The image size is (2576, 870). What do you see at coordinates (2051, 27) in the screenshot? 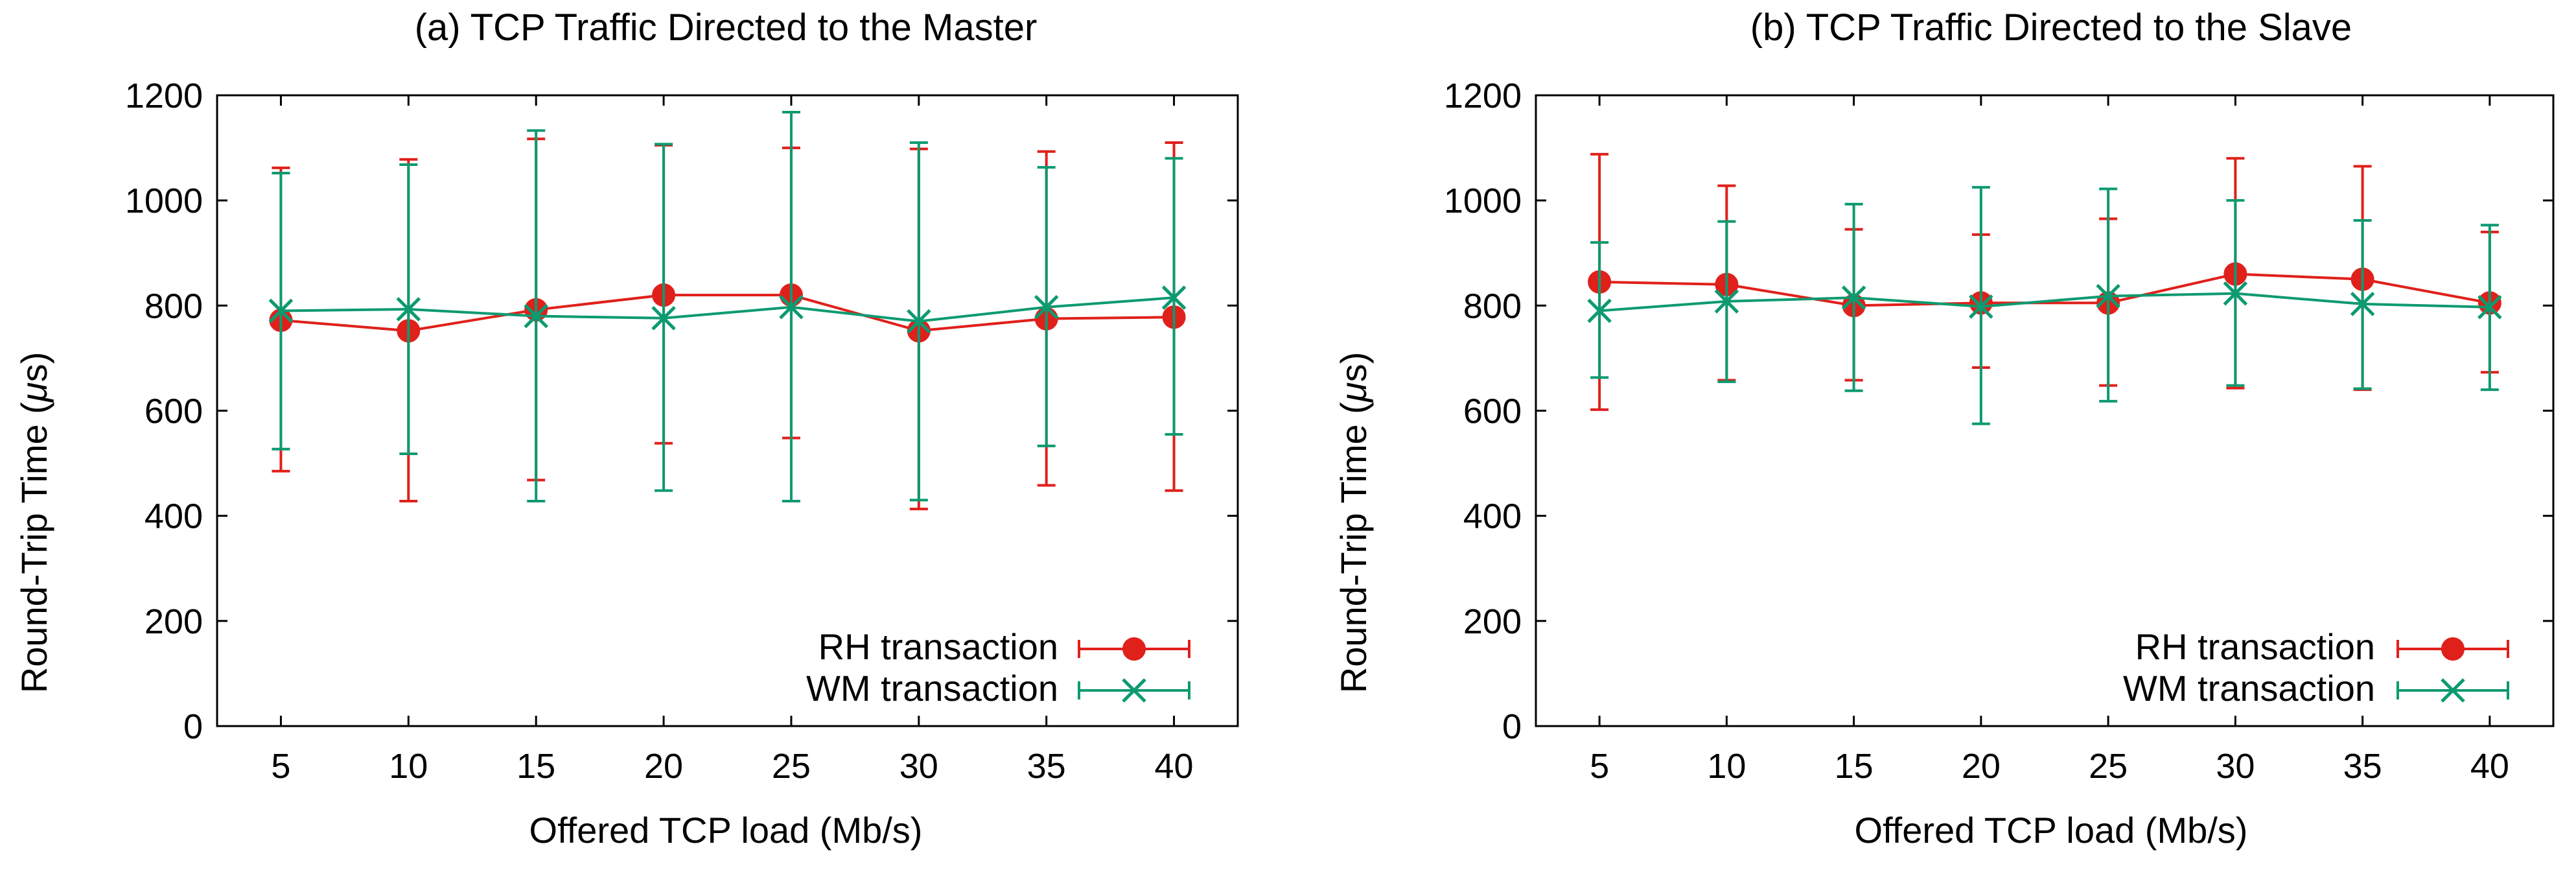
I see `panel-b-title: (b) TCP Traffic Directed to the Slave` at bounding box center [2051, 27].